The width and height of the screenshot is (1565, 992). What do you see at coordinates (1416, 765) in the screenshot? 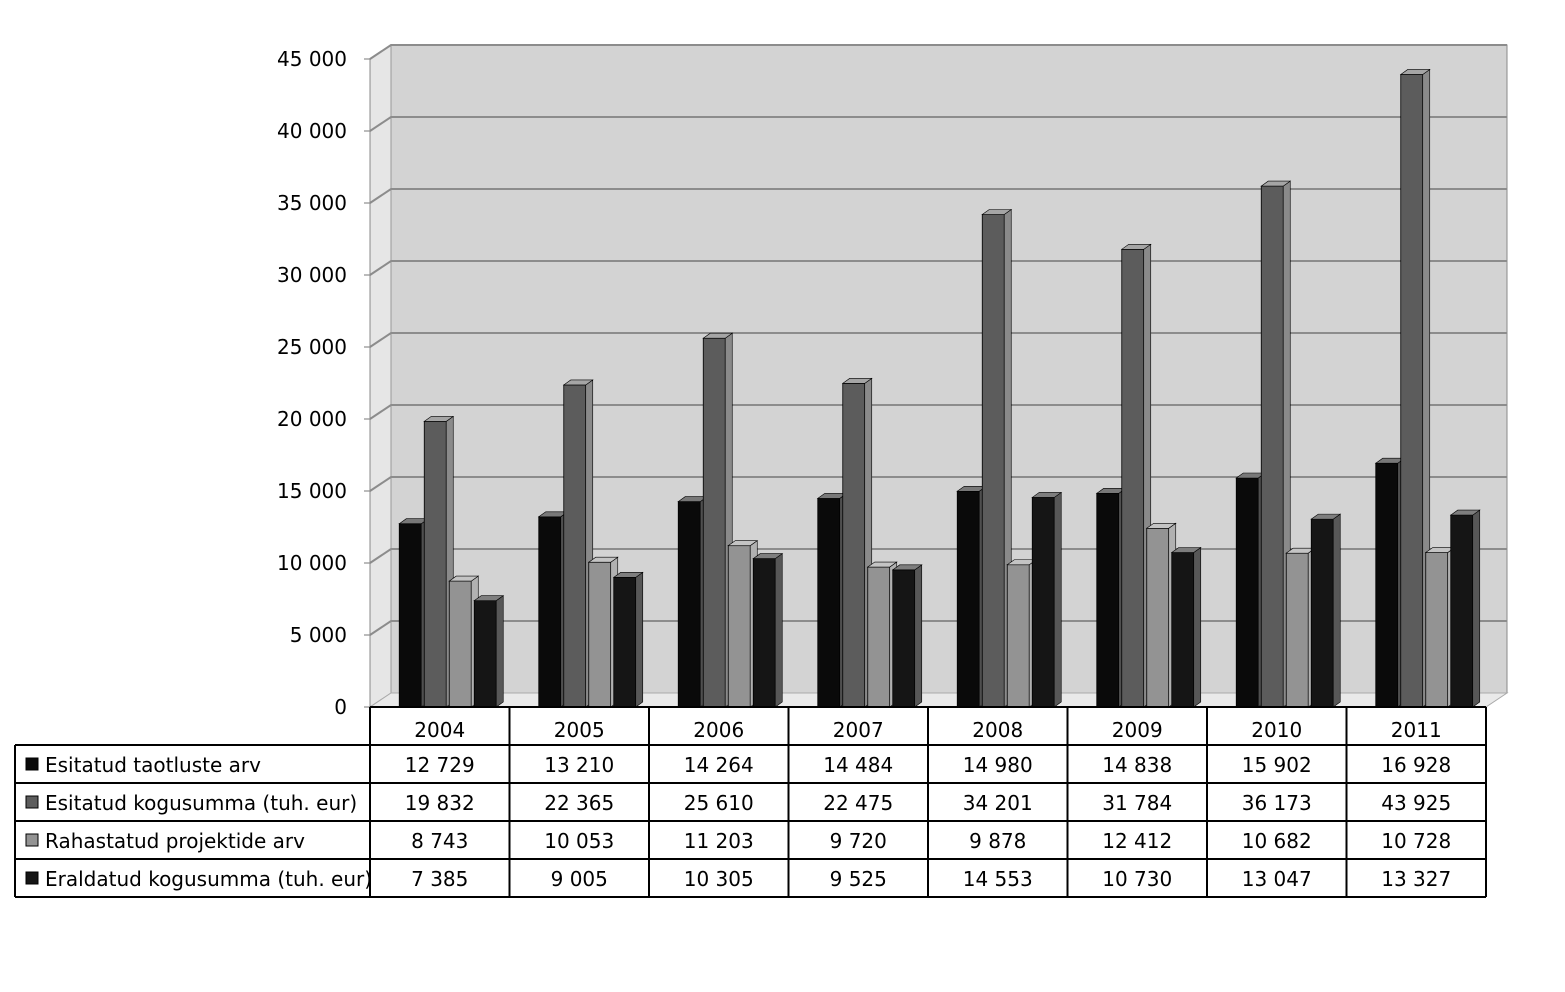
I see `data-label: 16 928` at bounding box center [1416, 765].